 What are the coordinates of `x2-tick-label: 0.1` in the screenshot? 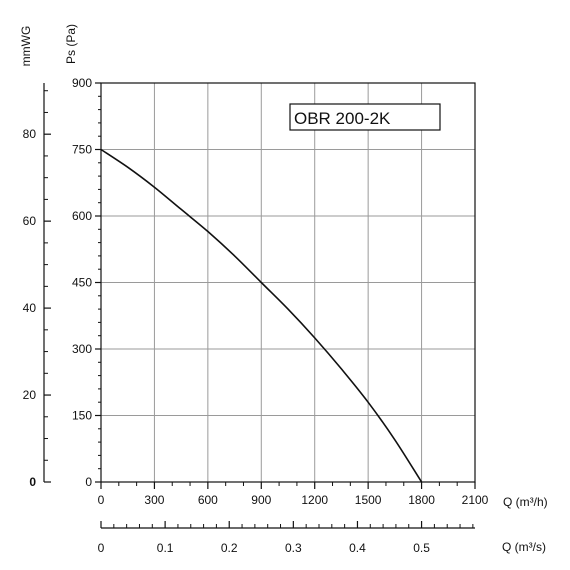 It's located at (165, 548).